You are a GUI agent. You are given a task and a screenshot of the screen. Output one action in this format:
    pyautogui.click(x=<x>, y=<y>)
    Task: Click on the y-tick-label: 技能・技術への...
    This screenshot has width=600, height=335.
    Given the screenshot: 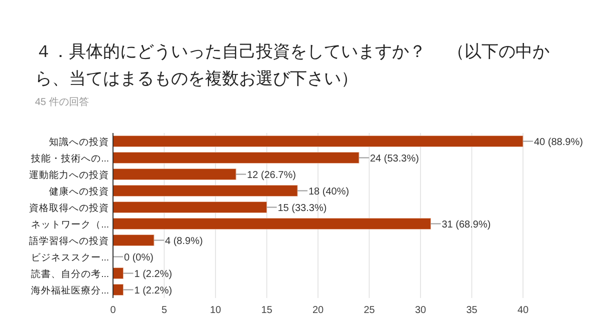 What is the action you would take?
    pyautogui.click(x=69, y=158)
    